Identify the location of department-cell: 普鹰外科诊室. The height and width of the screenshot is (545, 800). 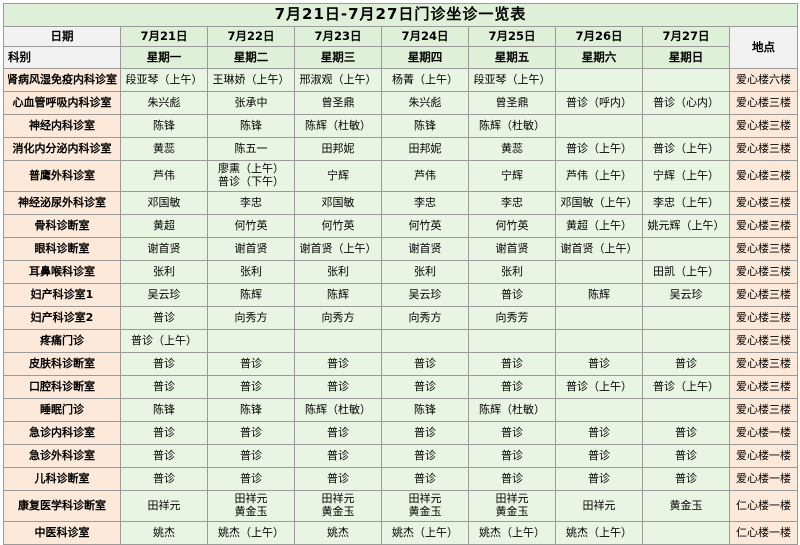
(62, 176).